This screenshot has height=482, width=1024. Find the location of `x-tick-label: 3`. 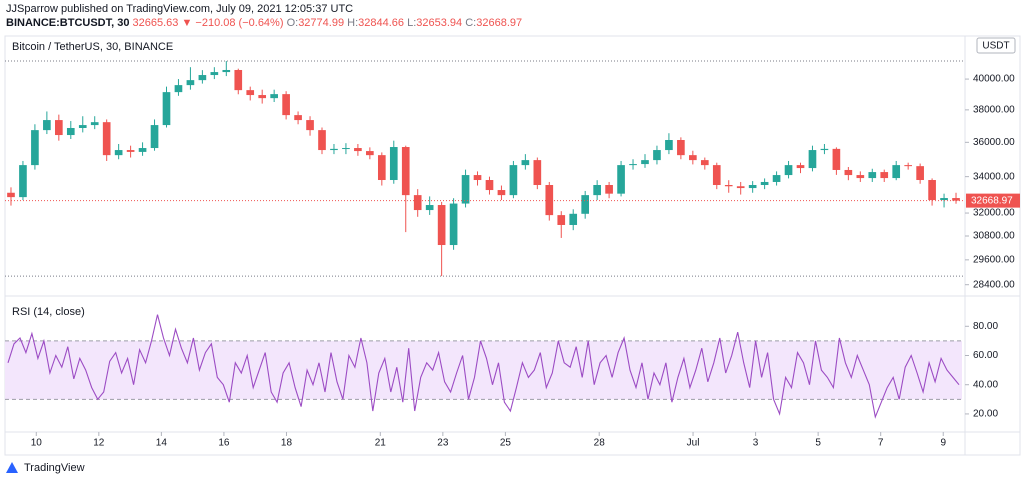

x-tick-label: 3 is located at coordinates (756, 443).